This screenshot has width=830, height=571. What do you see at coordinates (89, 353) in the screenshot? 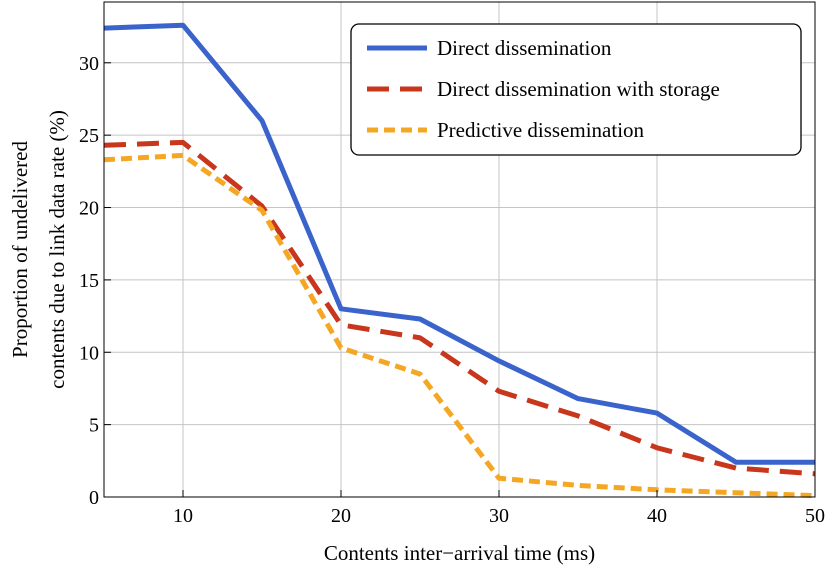
I see `y-tick-label: 10` at bounding box center [89, 353].